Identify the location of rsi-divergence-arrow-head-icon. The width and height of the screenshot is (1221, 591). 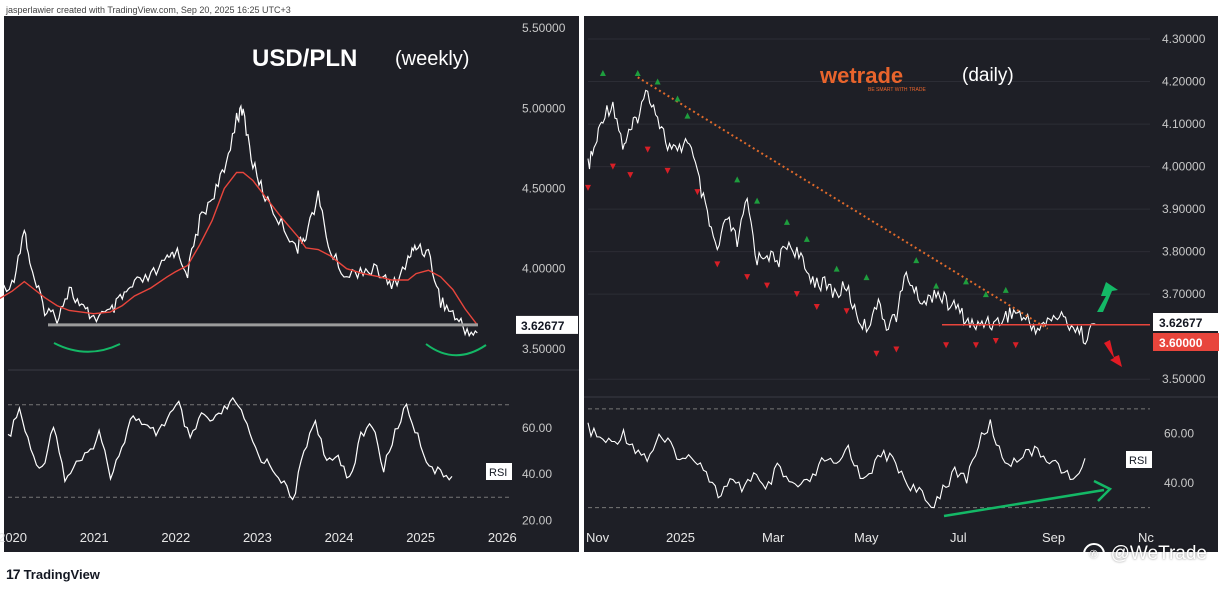
(1103, 490).